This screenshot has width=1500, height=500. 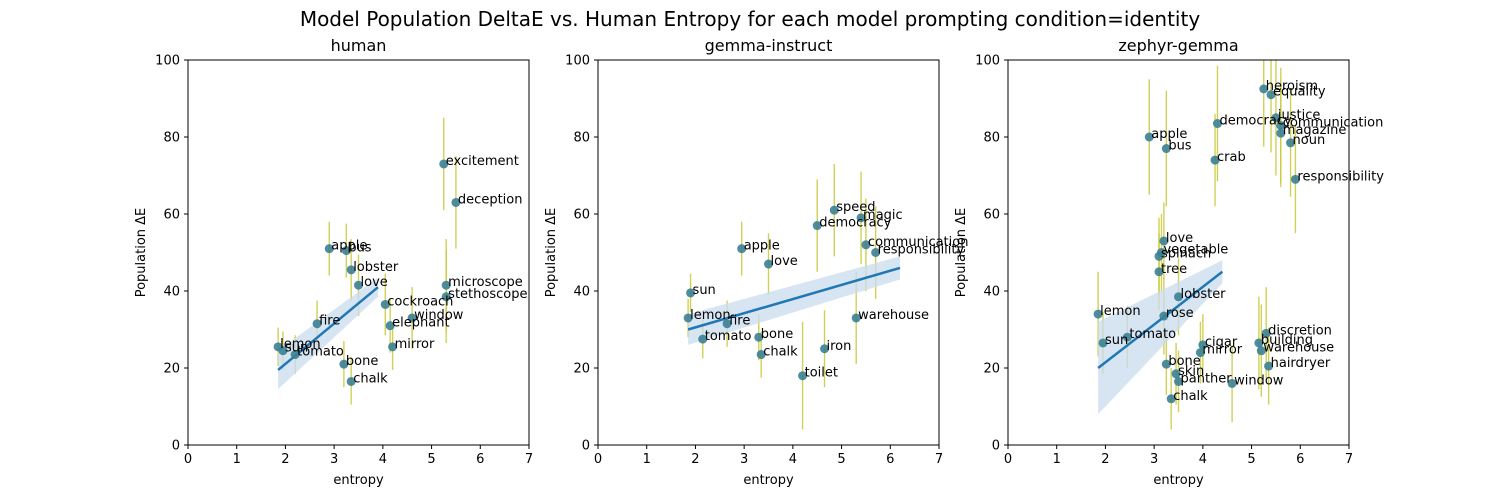 What do you see at coordinates (1300, 330) in the screenshot?
I see `point-label: discretion` at bounding box center [1300, 330].